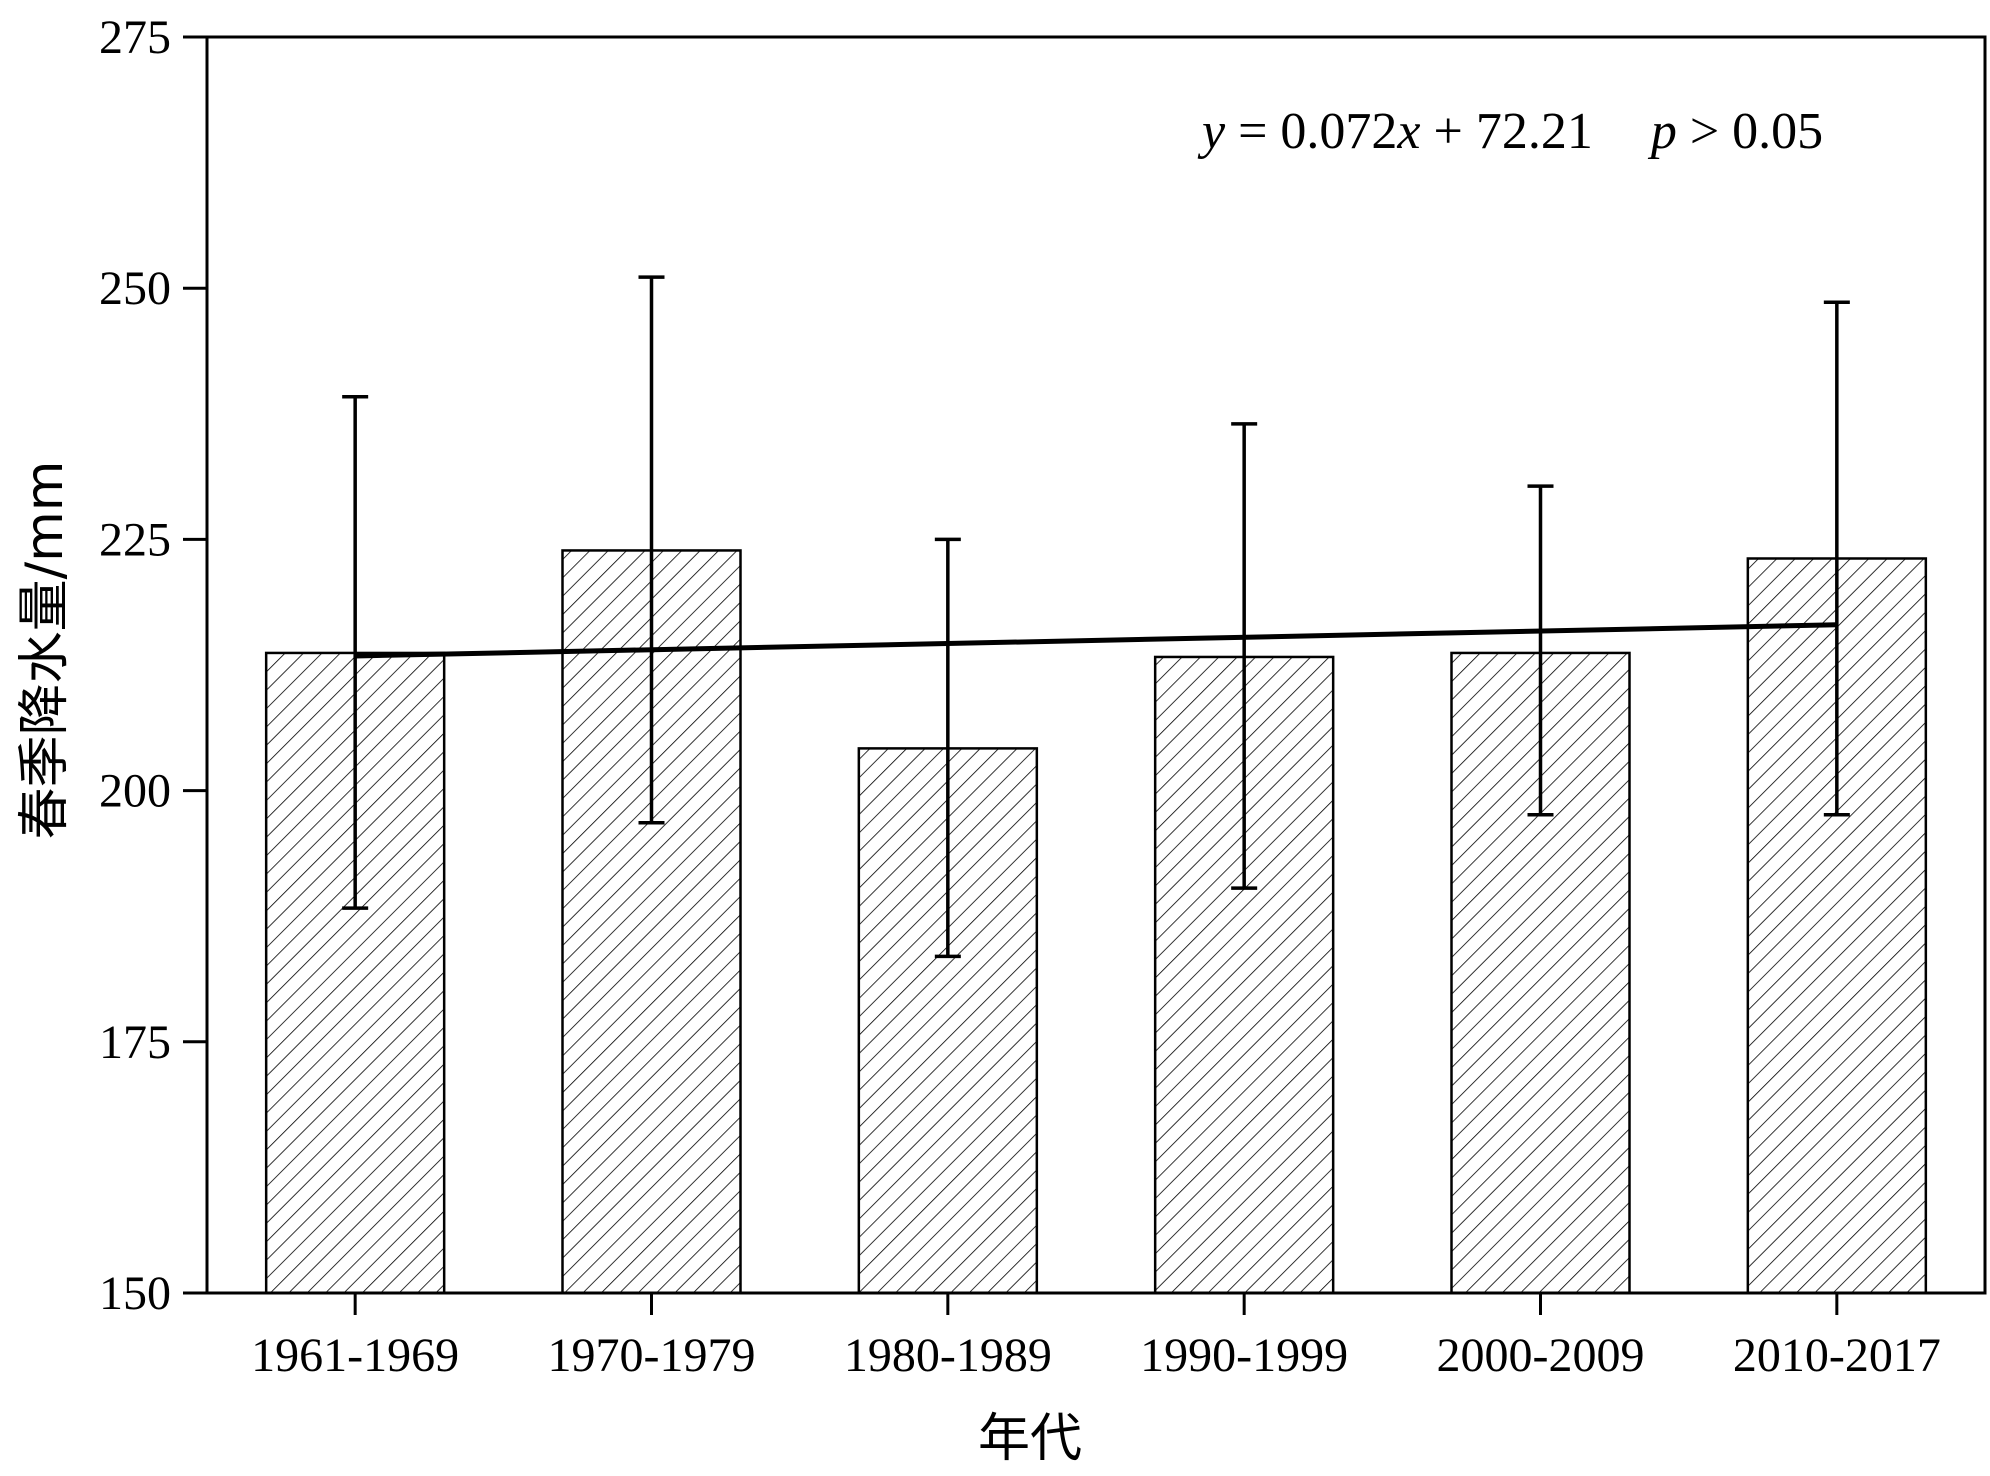 The image size is (1990, 1476). Describe the element at coordinates (1211, 131) in the screenshot. I see `annotation-y-var: y` at that location.